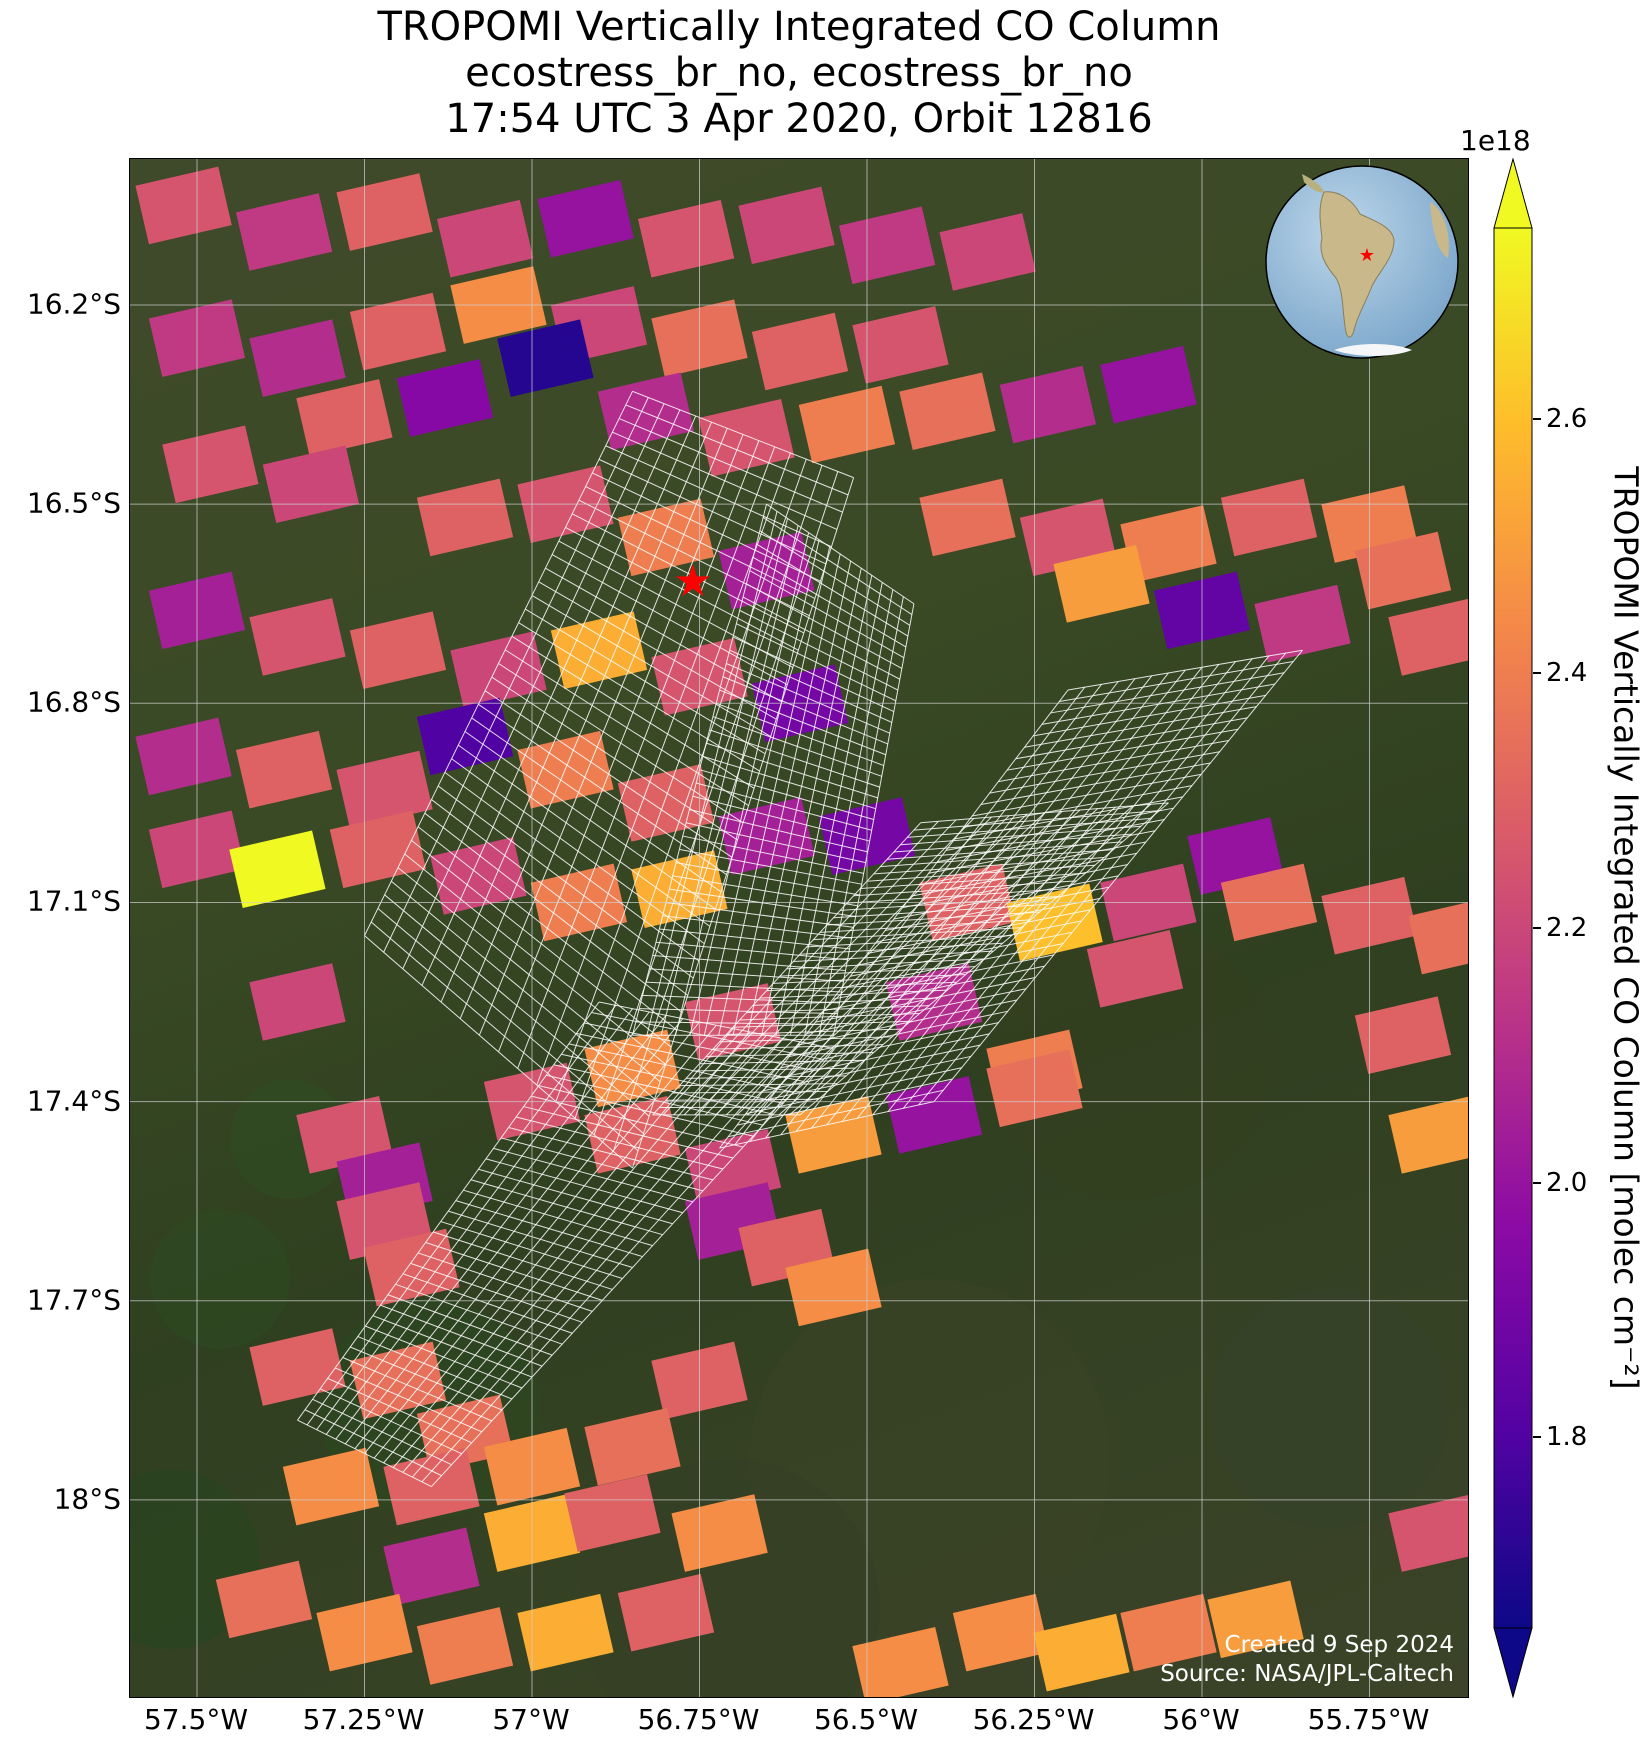 The width and height of the screenshot is (1649, 1748). I want to click on colorbar-outline, so click(1513, 928).